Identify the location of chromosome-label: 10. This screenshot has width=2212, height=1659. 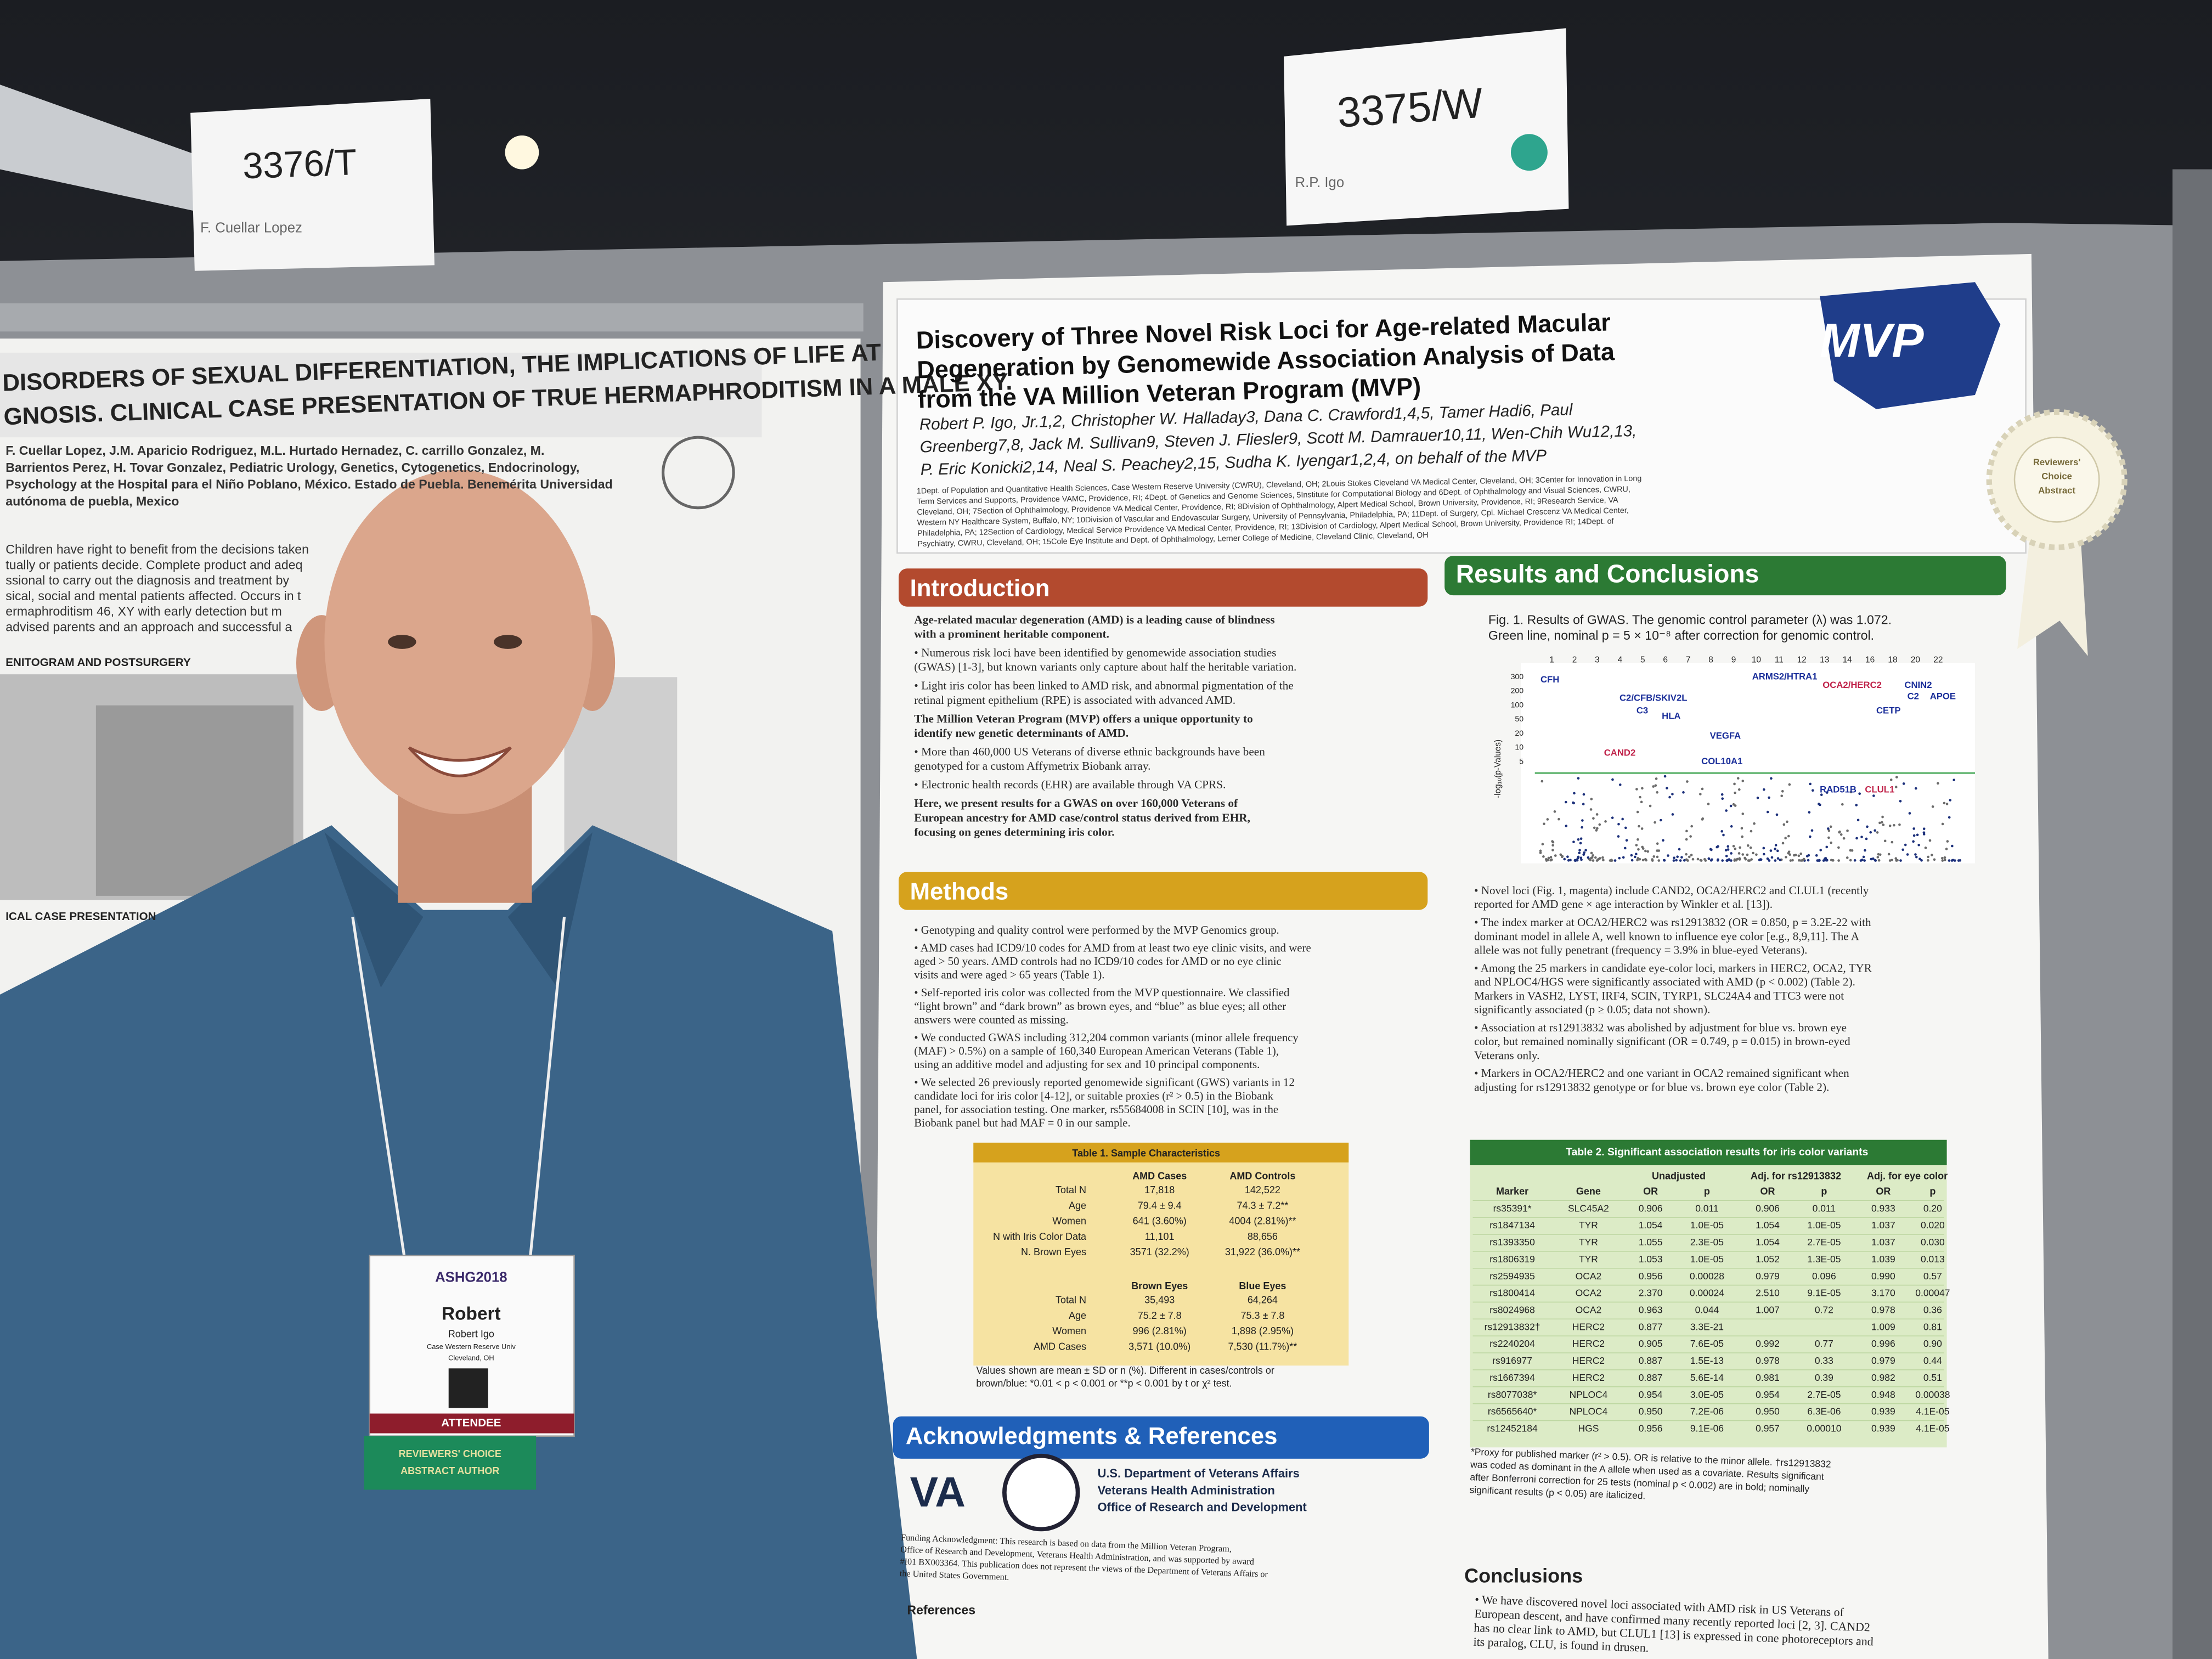
(1757, 660).